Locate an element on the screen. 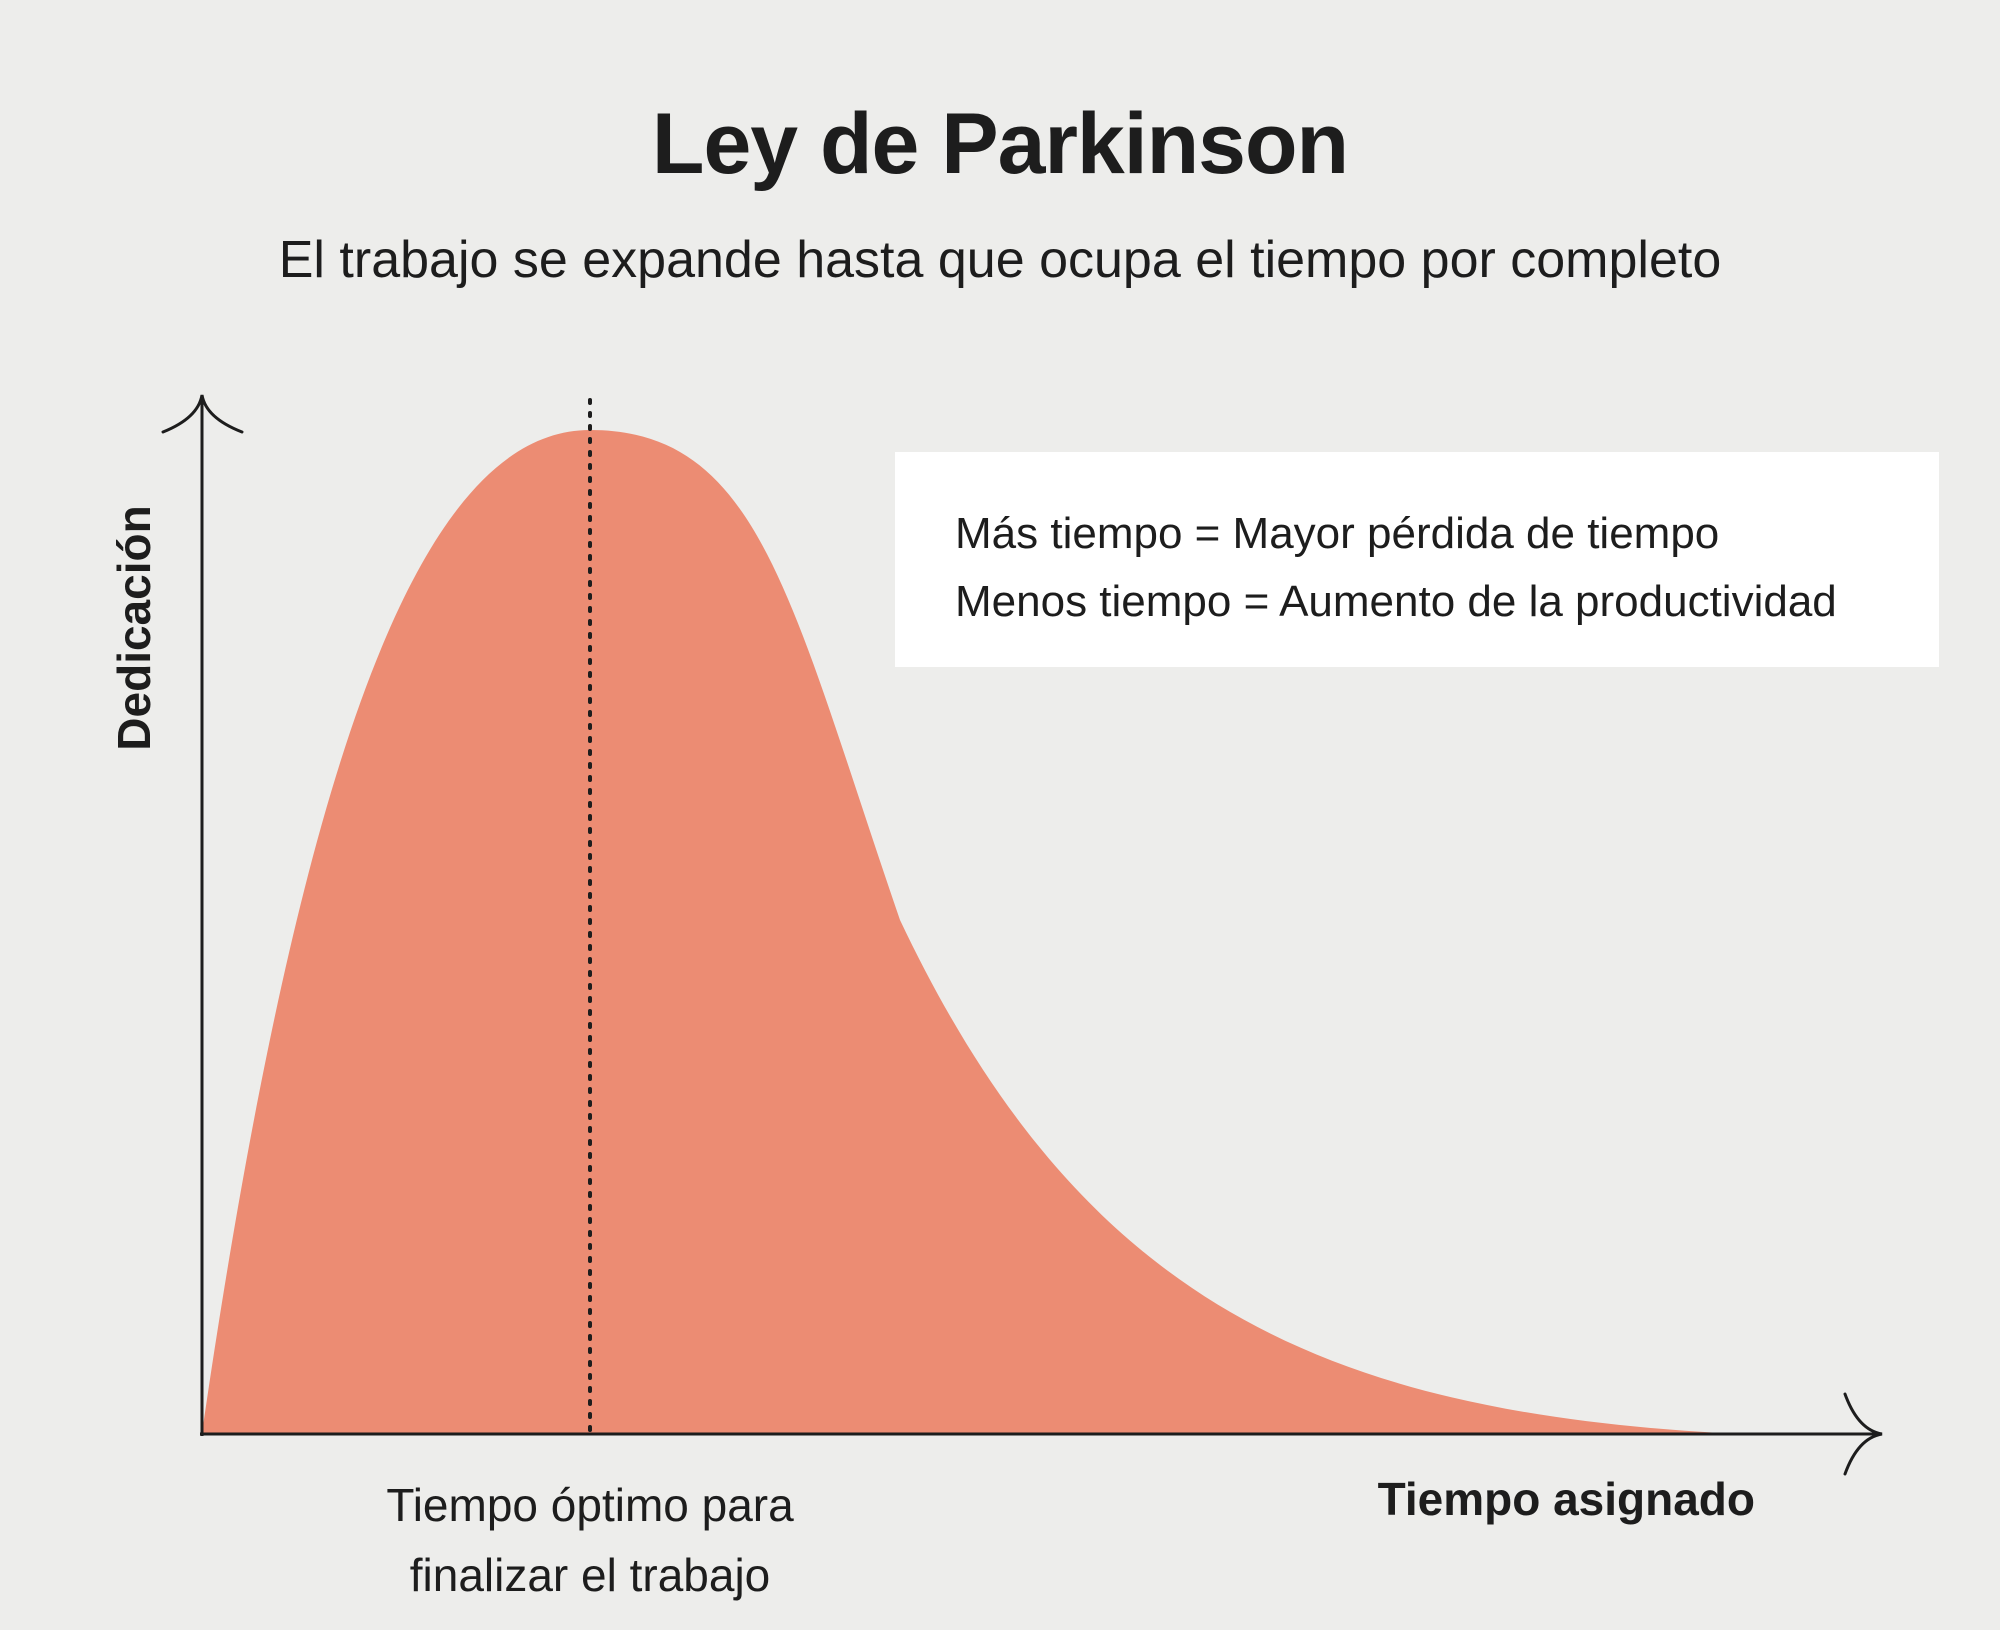 The height and width of the screenshot is (1630, 2000). optimal-time-label: Tiempo óptimo para finalizar el trabajo is located at coordinates (589, 1540).